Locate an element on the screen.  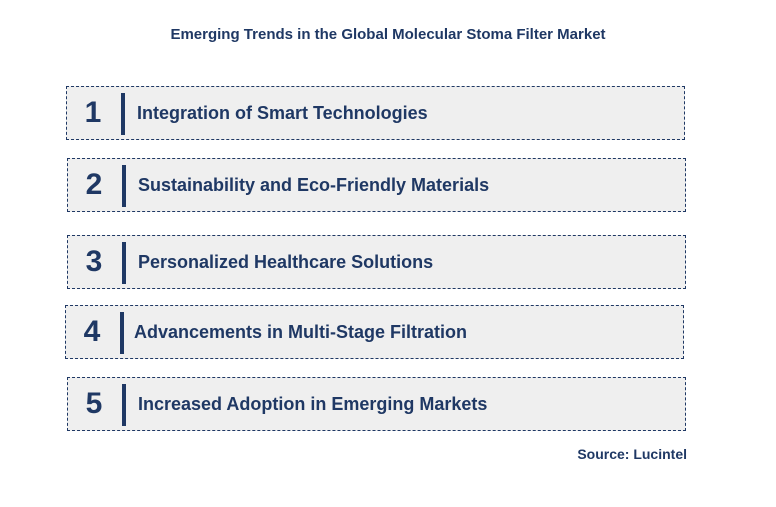
trend-number: 5 is located at coordinates (94, 403).